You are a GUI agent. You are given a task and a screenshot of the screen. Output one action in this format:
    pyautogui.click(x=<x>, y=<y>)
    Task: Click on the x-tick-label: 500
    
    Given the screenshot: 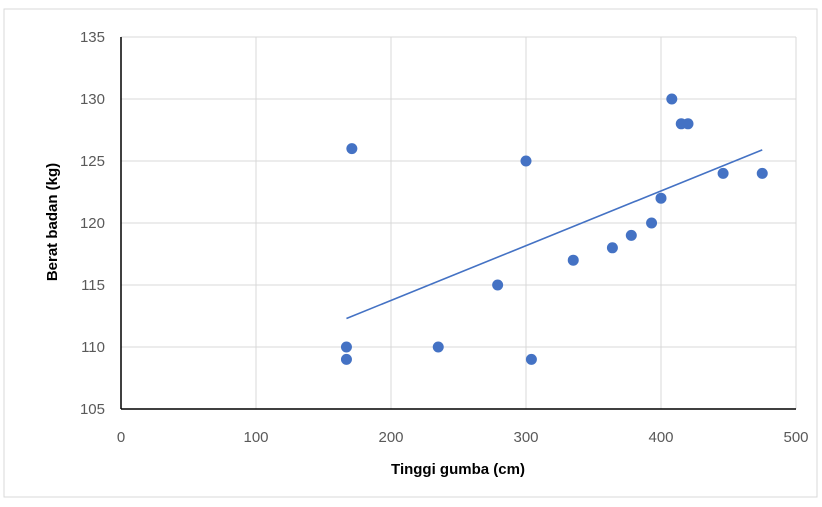 What is the action you would take?
    pyautogui.click(x=795, y=437)
    